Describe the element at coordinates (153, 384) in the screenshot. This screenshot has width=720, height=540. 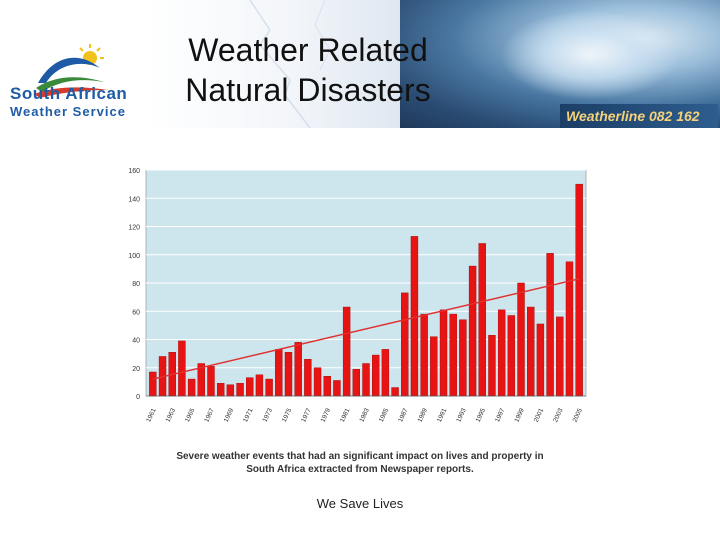
I see `bar-1961` at that location.